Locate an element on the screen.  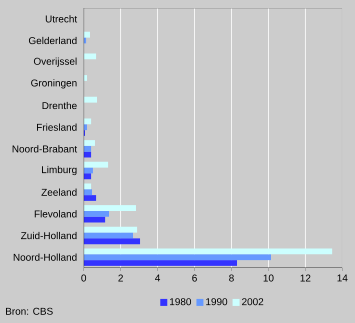
y-tick-label: Groningen is located at coordinates (54, 83).